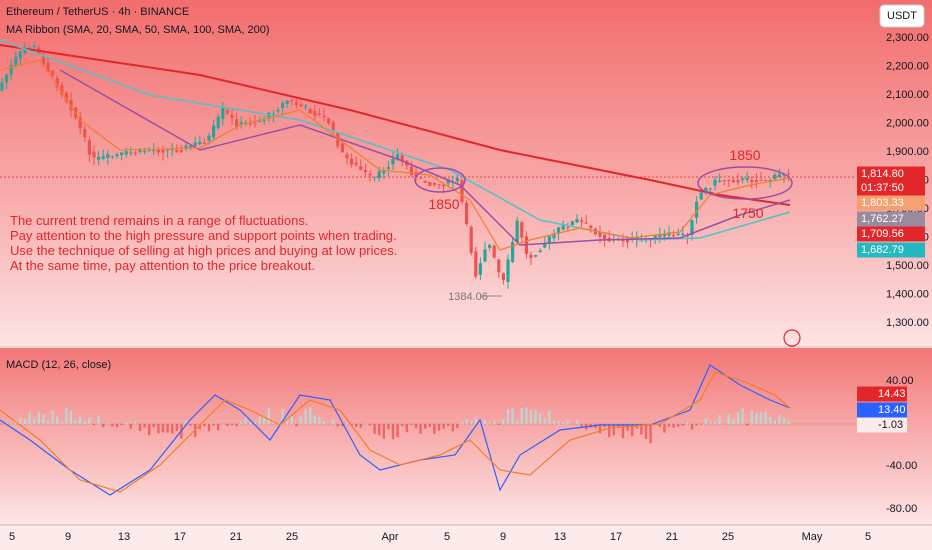  I want to click on time-axis-label: 5, so click(12, 537).